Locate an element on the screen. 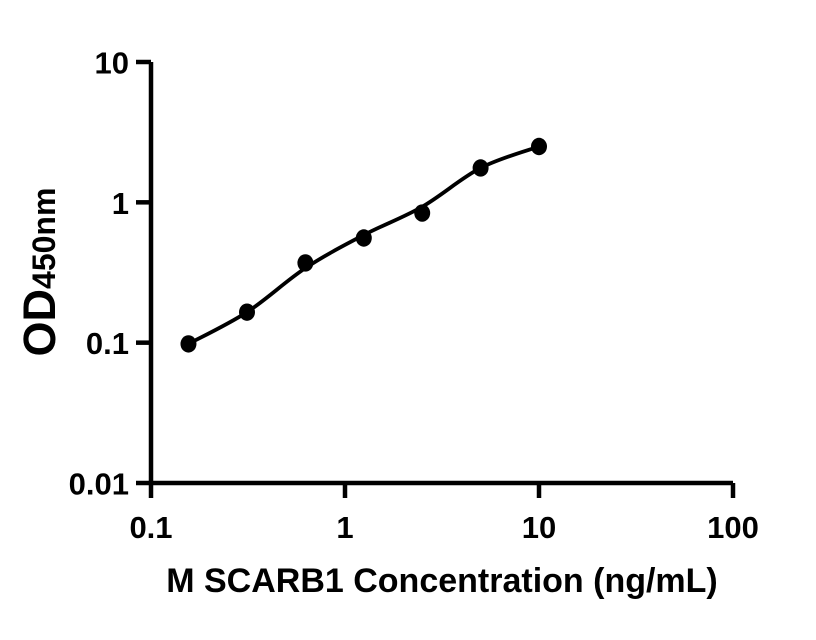  y-axis-title: OD 450nm is located at coordinates (42, 272).